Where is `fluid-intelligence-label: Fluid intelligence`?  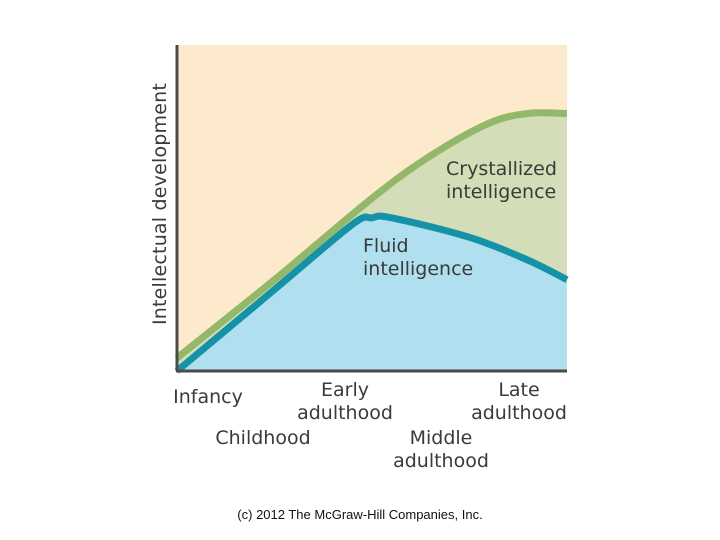
fluid-intelligence-label: Fluid intelligence is located at coordinates (418, 257).